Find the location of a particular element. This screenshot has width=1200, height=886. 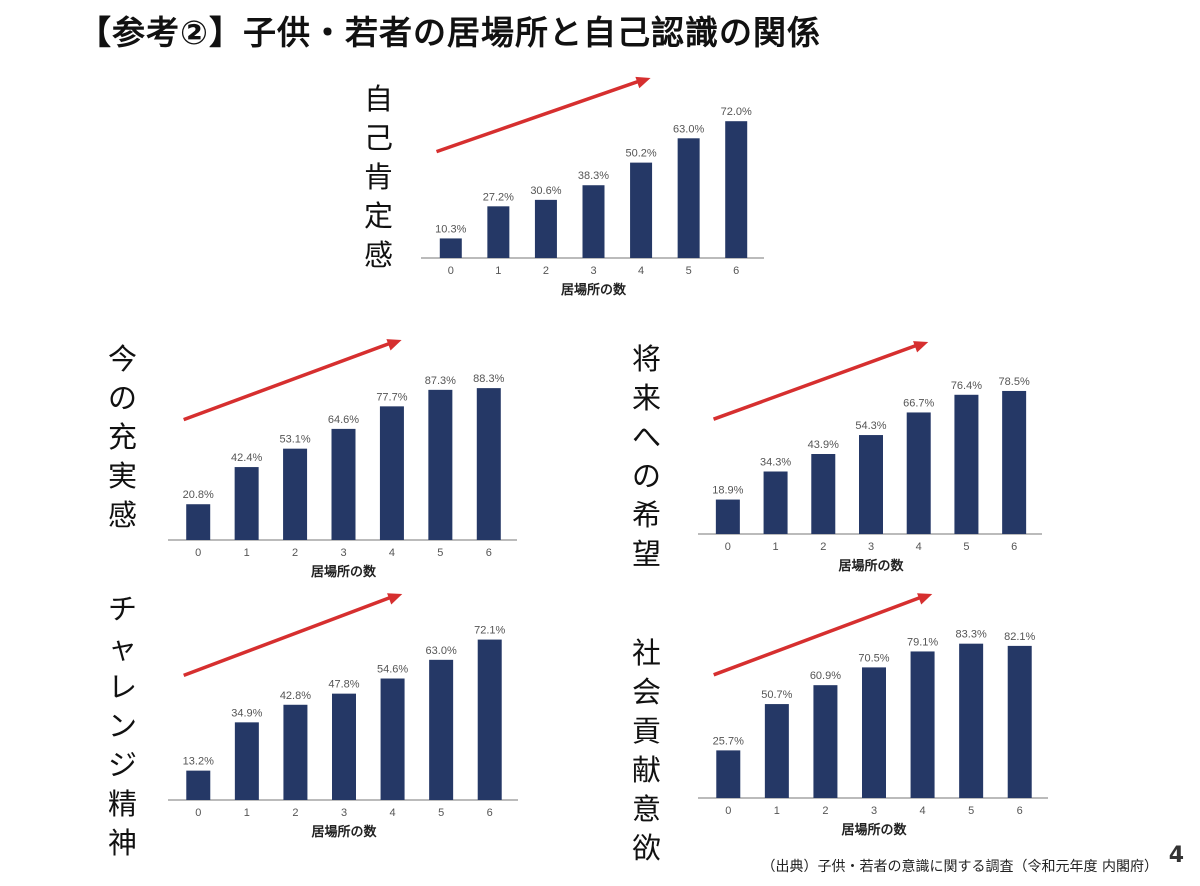

data-label: 25.7% is located at coordinates (728, 741).